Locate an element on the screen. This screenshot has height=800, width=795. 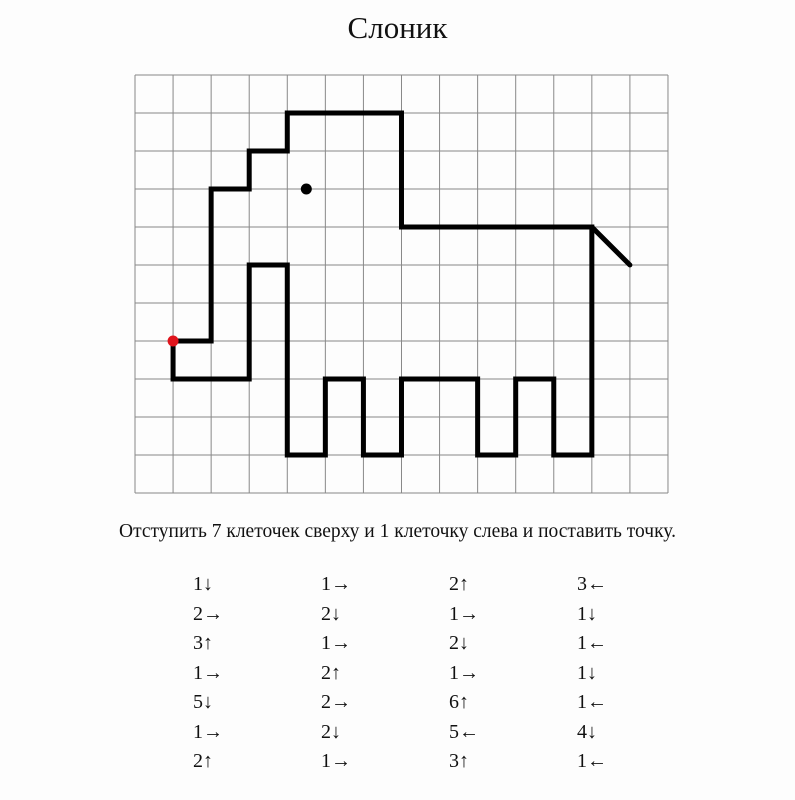
step: 5← is located at coordinates (464, 731).